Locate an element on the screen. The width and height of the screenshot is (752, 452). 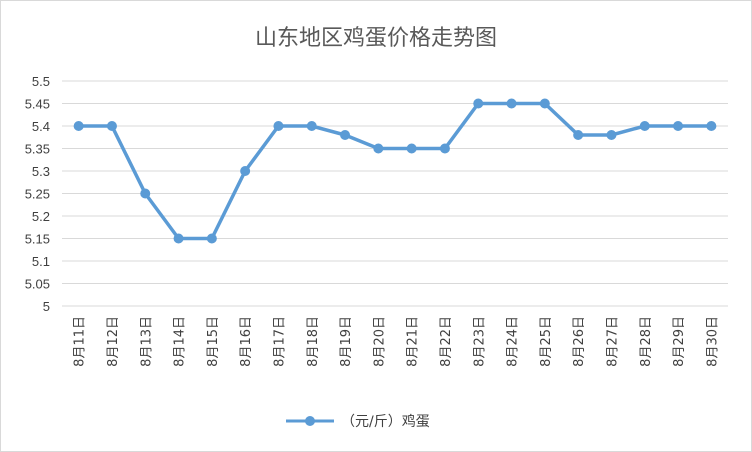
x-tick-label: 8月14日 is located at coordinates (180, 341).